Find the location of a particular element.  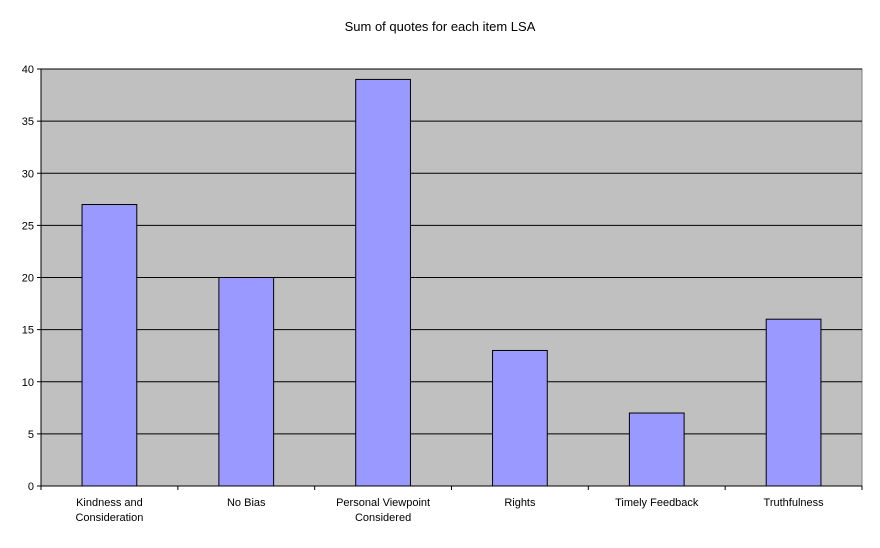

x-tick-label: Timely Feedback is located at coordinates (657, 503).